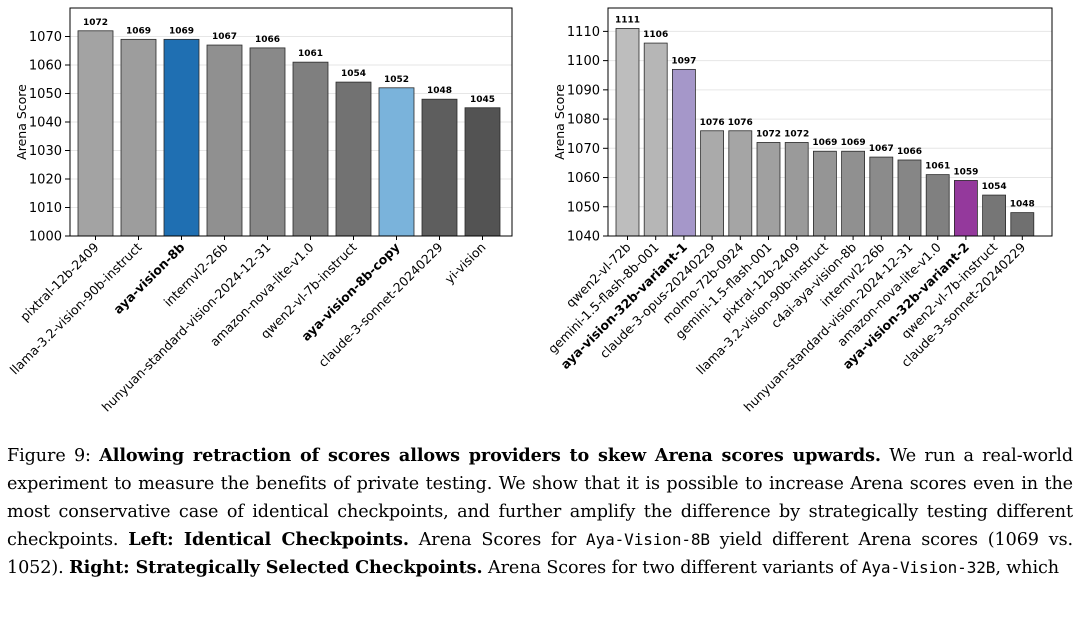 This screenshot has height=627, width=1080. Describe the element at coordinates (45, 208) in the screenshot. I see `y-tick-label: 1010` at that location.